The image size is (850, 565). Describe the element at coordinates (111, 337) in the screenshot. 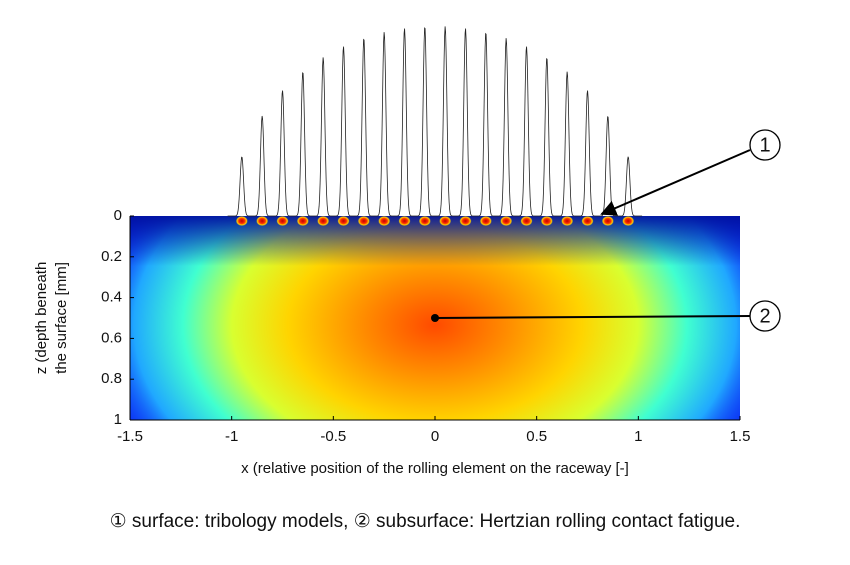

I see `y-tick-label: 0.6` at that location.